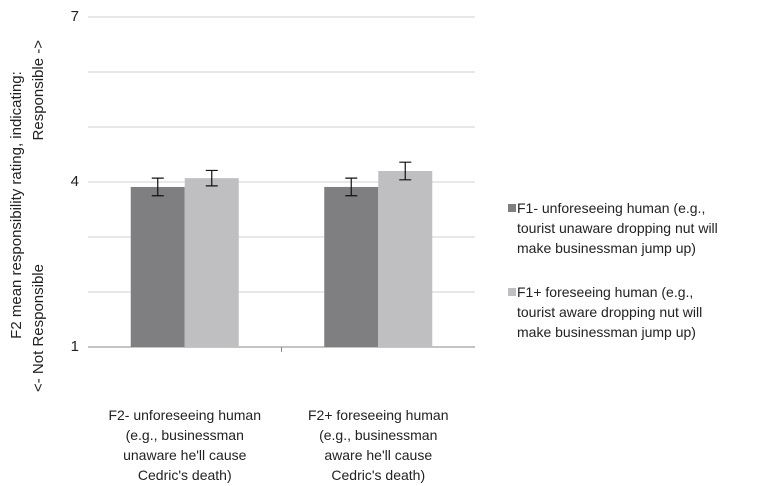 The width and height of the screenshot is (767, 486). Describe the element at coordinates (75, 16) in the screenshot. I see `y-tick-label: 7` at that location.